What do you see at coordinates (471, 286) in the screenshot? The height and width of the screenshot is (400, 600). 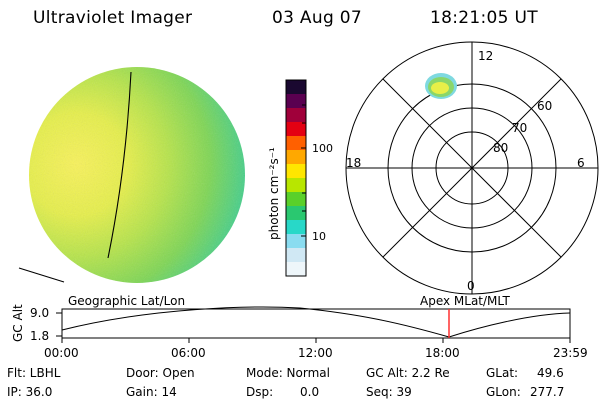 I see `mlt-label-0: 0` at bounding box center [471, 286].